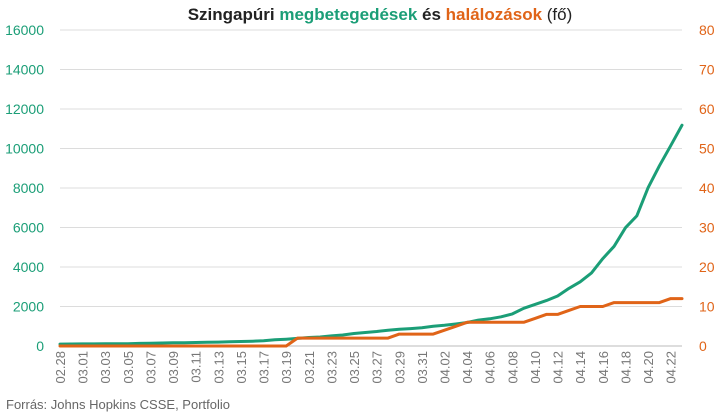 The image size is (719, 417). Describe the element at coordinates (150, 367) in the screenshot. I see `x-tick-label: 03.07` at that location.